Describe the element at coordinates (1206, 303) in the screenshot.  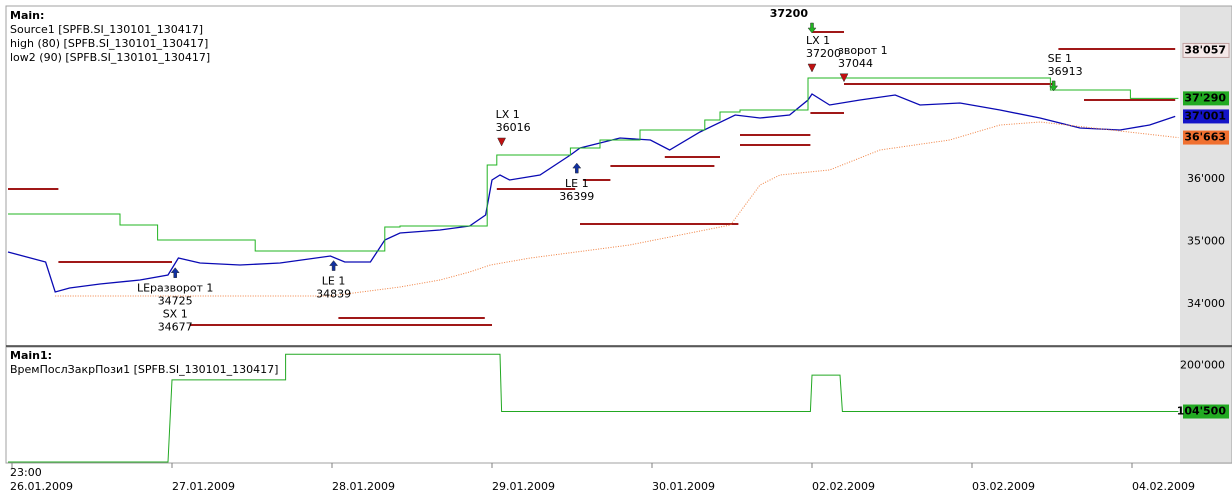
I see `y-tick-label: 34'000` at that location.